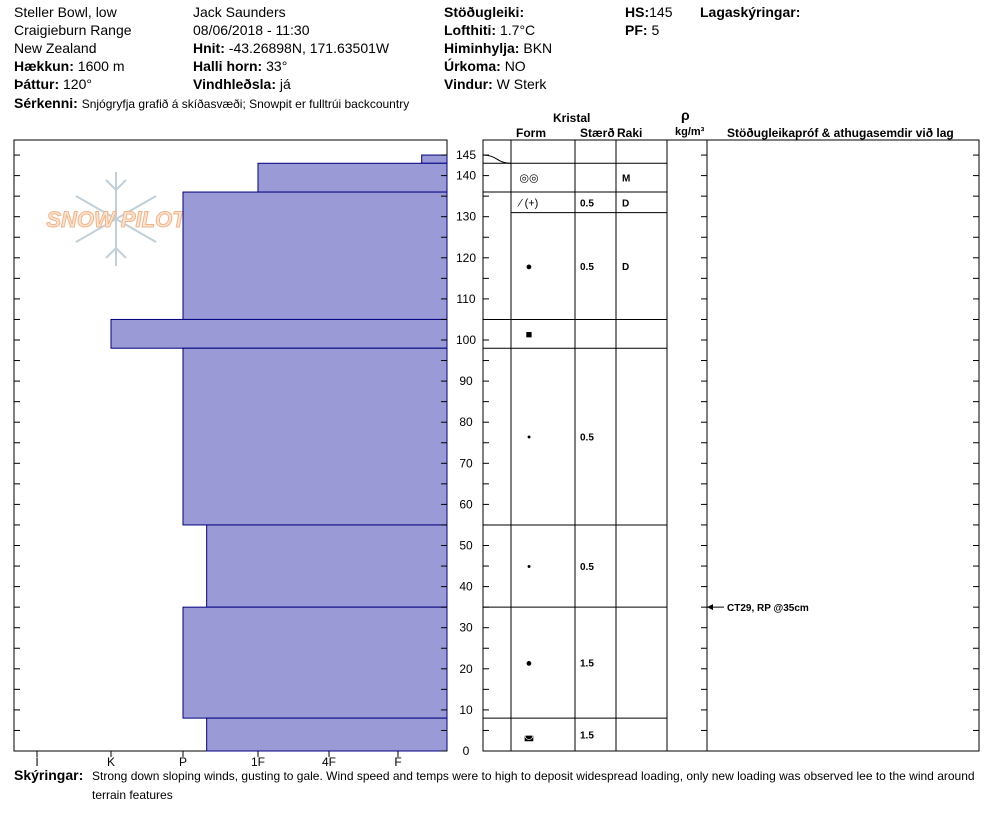  Describe the element at coordinates (251, 30) in the screenshot. I see `datetime: 08/06/2018 - 11:30` at that location.